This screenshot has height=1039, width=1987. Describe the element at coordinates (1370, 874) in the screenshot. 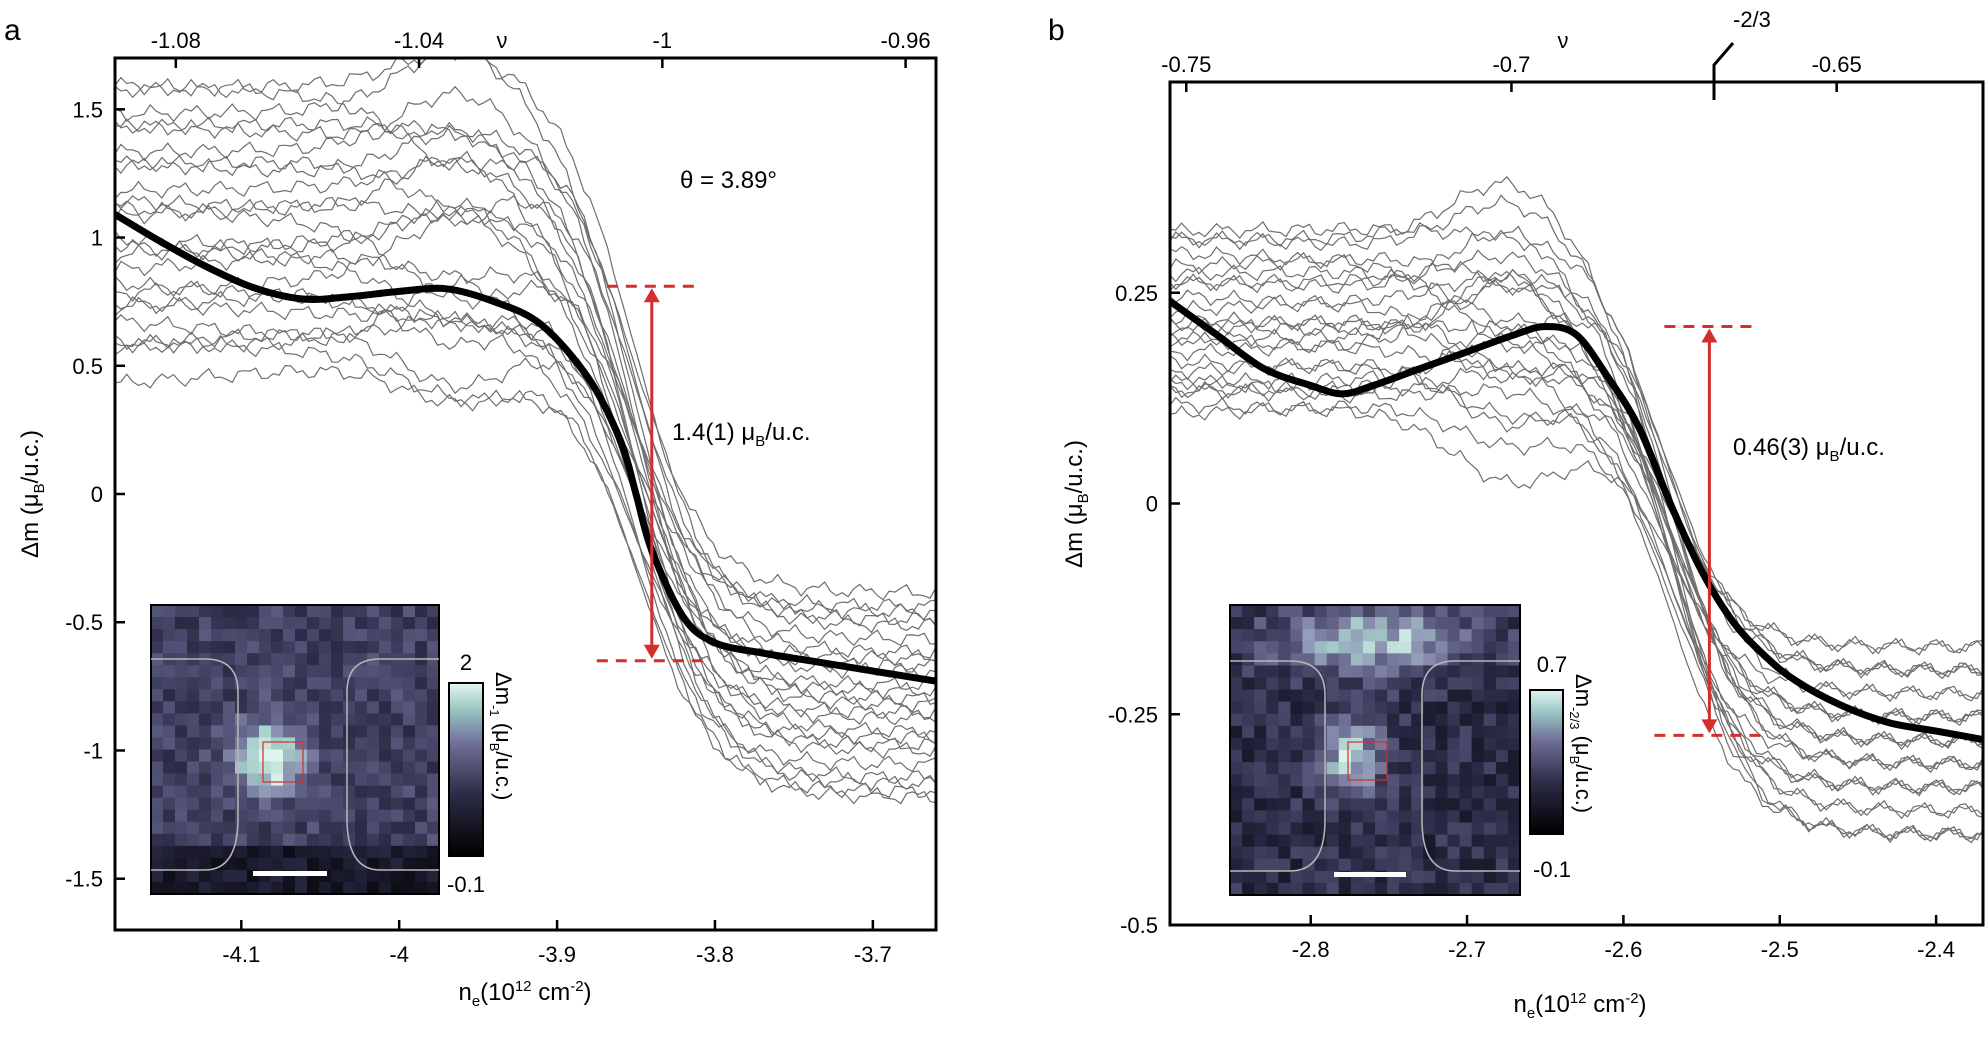

I see `panel-b-inset-scale-bar` at that location.